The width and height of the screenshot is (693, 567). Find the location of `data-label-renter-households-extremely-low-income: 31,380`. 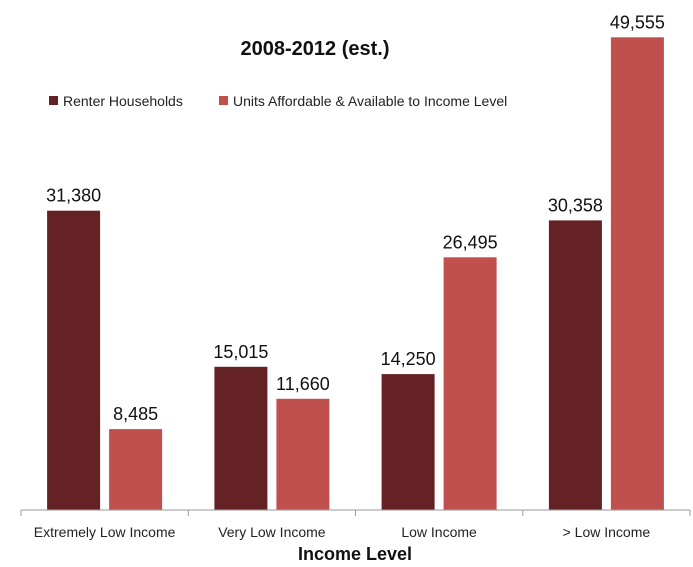

data-label-renter-households-extremely-low-income: 31,380 is located at coordinates (73, 196).